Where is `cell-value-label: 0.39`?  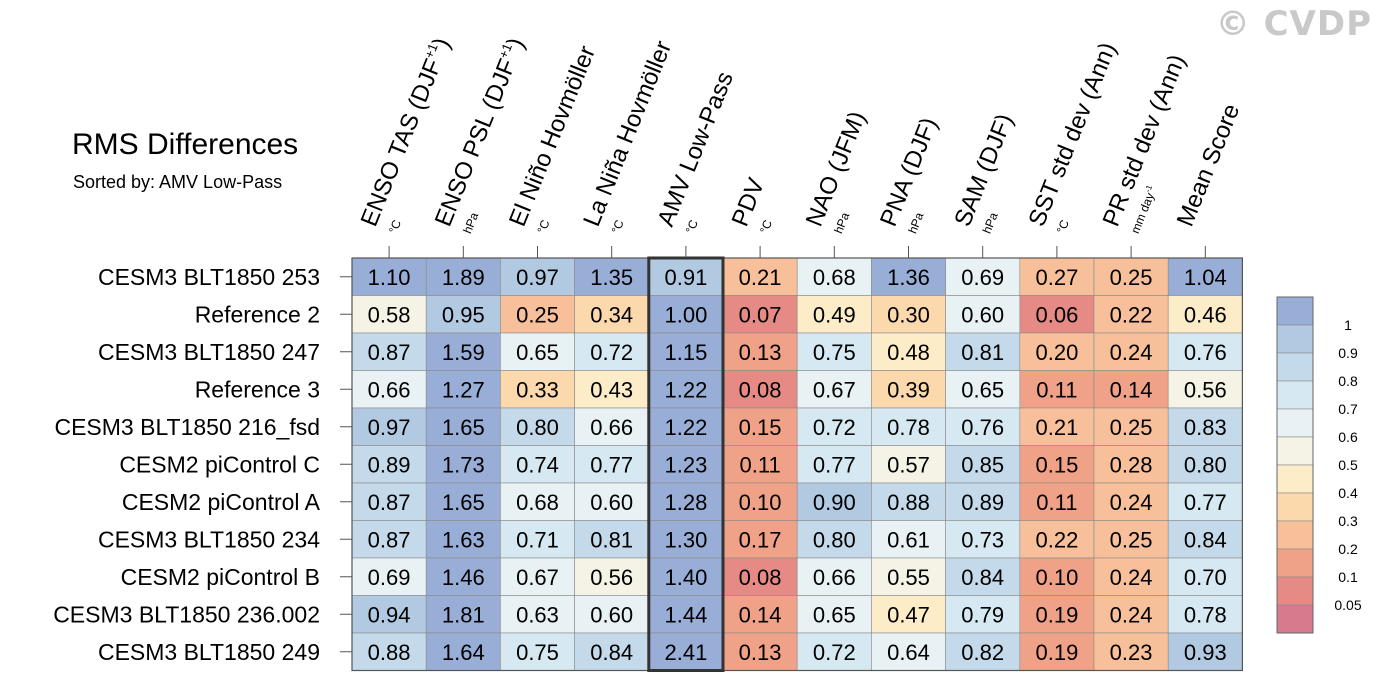 cell-value-label: 0.39 is located at coordinates (908, 389).